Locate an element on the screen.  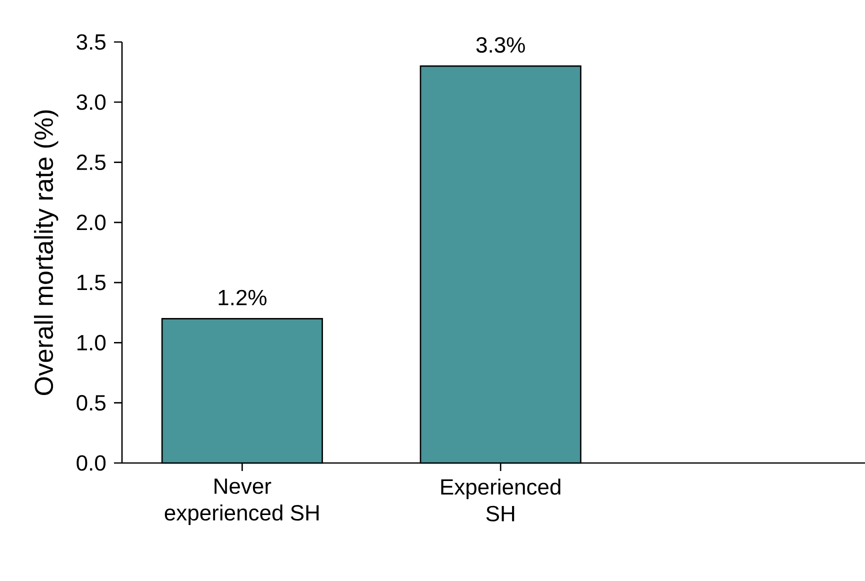
y-axis-title: Overall mortality rate (%) is located at coordinates (46, 253).